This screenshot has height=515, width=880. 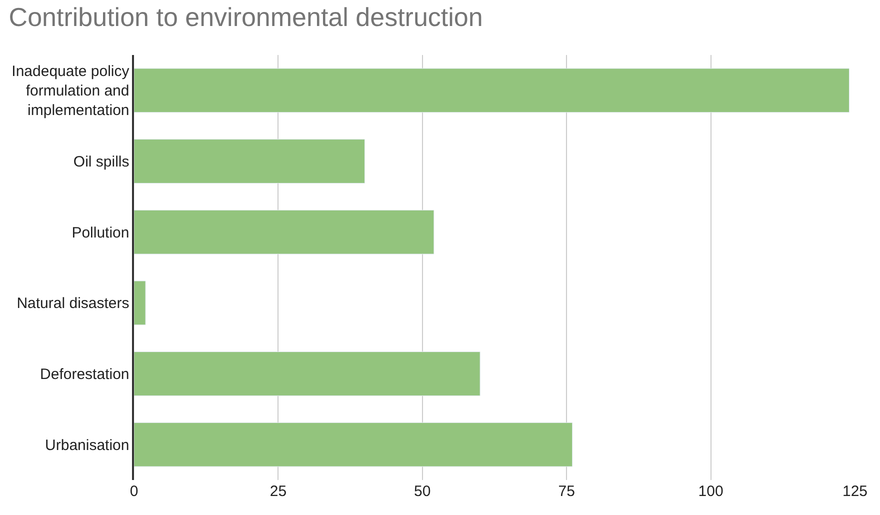 I want to click on y-tick-label: Pollution, so click(x=101, y=233).